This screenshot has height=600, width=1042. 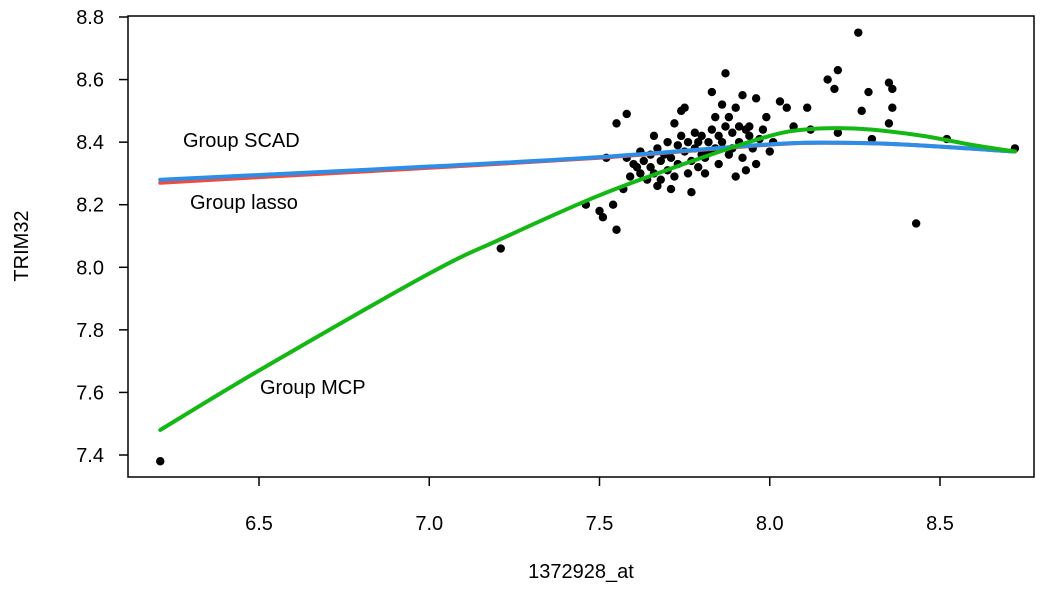 I want to click on y-axis-title: TRIM32, so click(x=22, y=245).